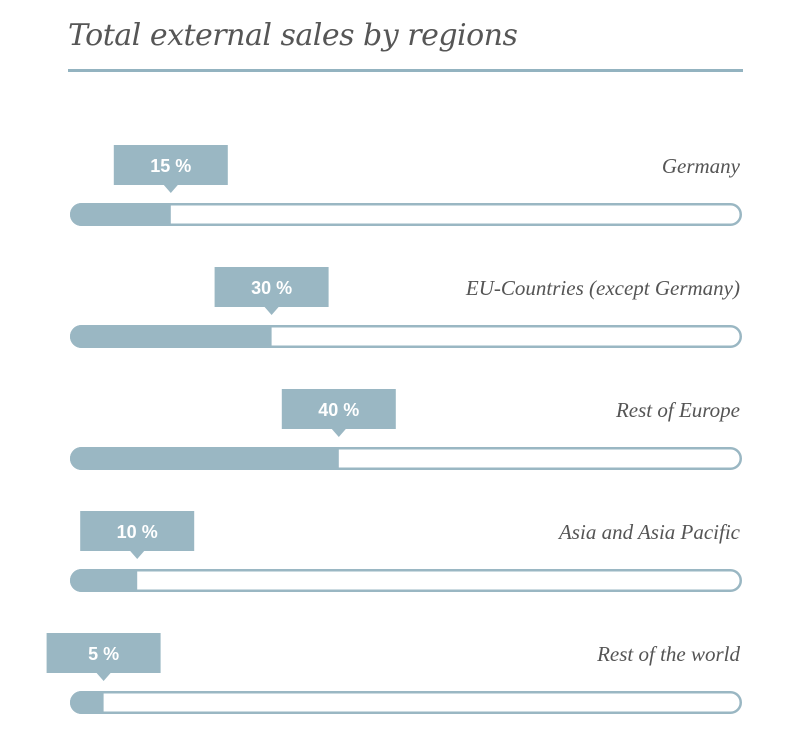 This screenshot has height=753, width=800. What do you see at coordinates (170, 166) in the screenshot?
I see `value-label: 15 %` at bounding box center [170, 166].